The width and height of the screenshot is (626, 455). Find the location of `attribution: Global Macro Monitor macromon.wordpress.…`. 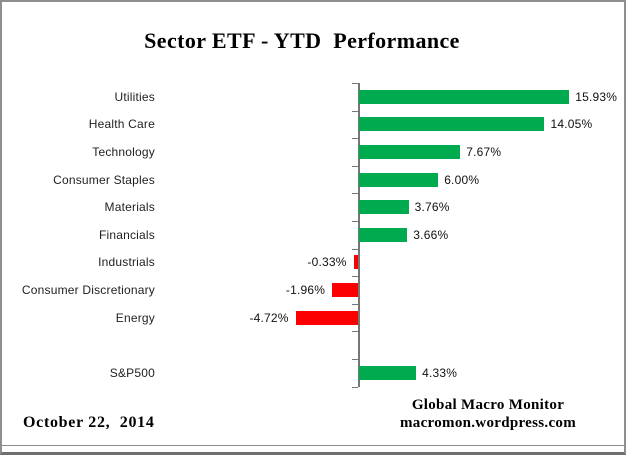

attribution: Global Macro Monitor macromon.wordpress.… is located at coordinates (488, 414).